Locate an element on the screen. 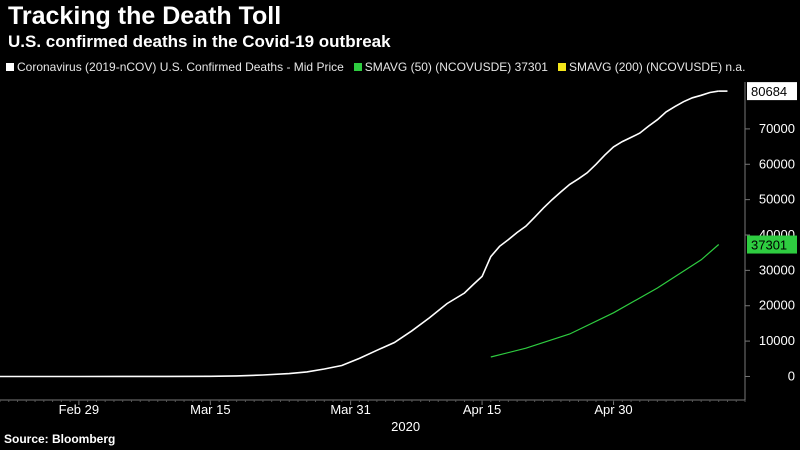  chart-title: Tracking the Death Toll is located at coordinates (145, 16).